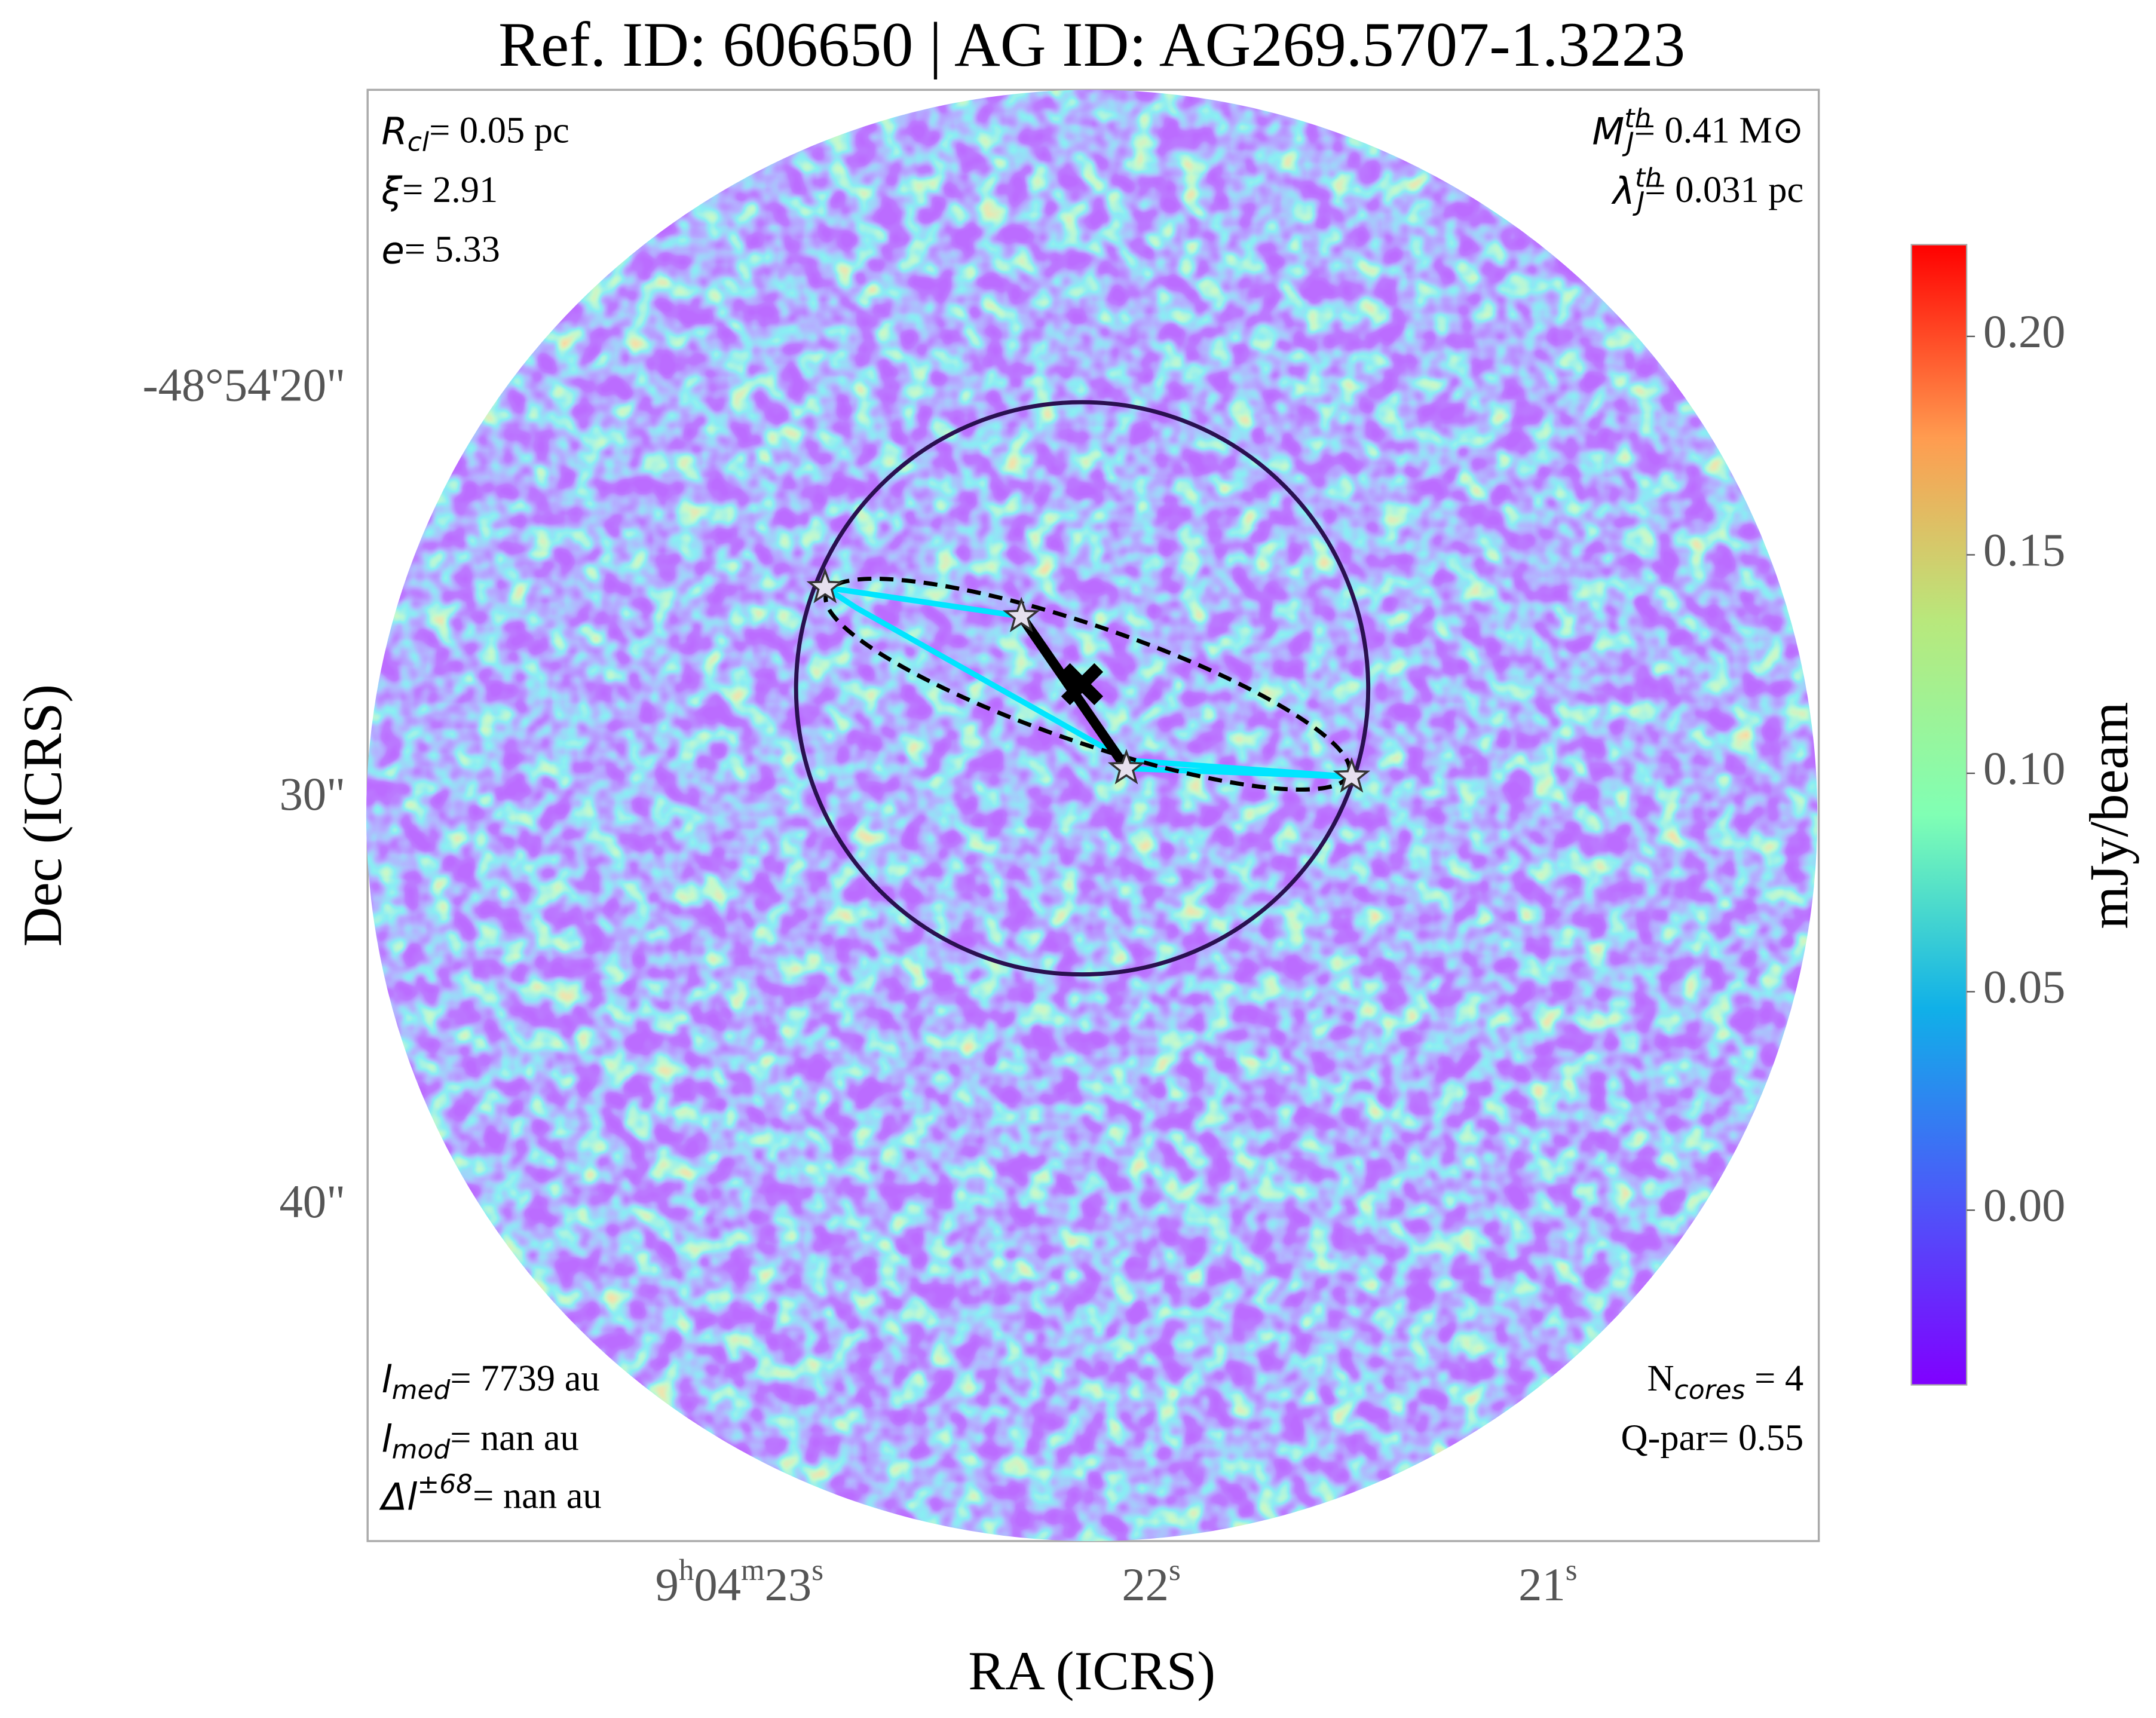  I want to click on cores, so click(1088, 680).